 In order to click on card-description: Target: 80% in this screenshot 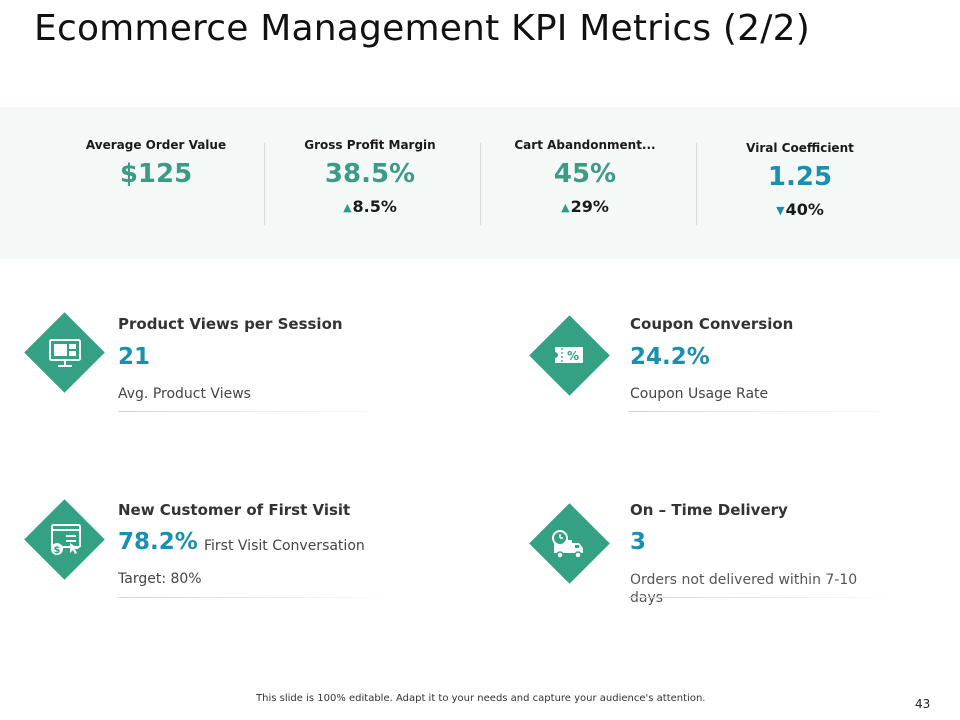, I will do `click(160, 579)`.